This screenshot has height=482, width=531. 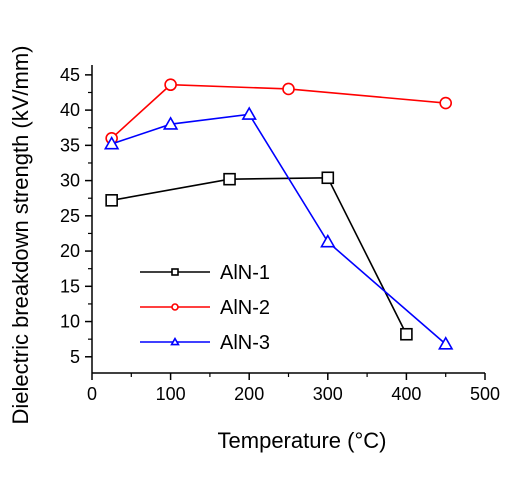 I want to click on legend-label: AlN-2, so click(x=245, y=308).